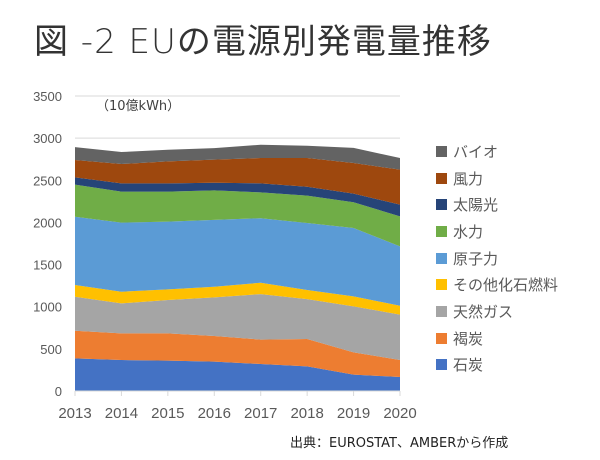 The image size is (600, 460). Describe the element at coordinates (468, 338) in the screenshot. I see `legend-label: 褐炭` at that location.